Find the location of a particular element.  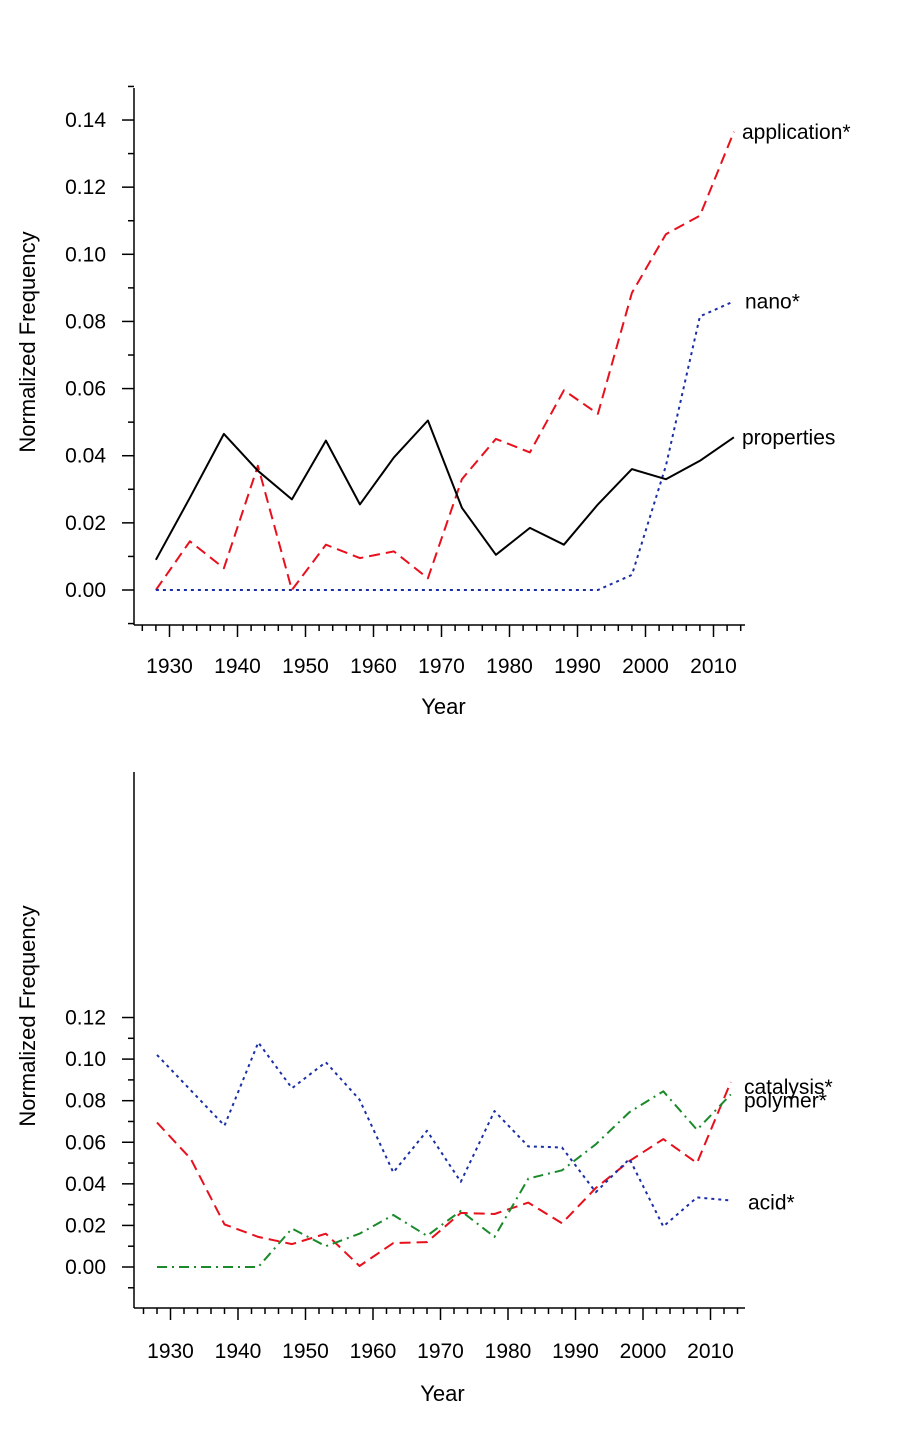

series-line-properties is located at coordinates (445, 490).